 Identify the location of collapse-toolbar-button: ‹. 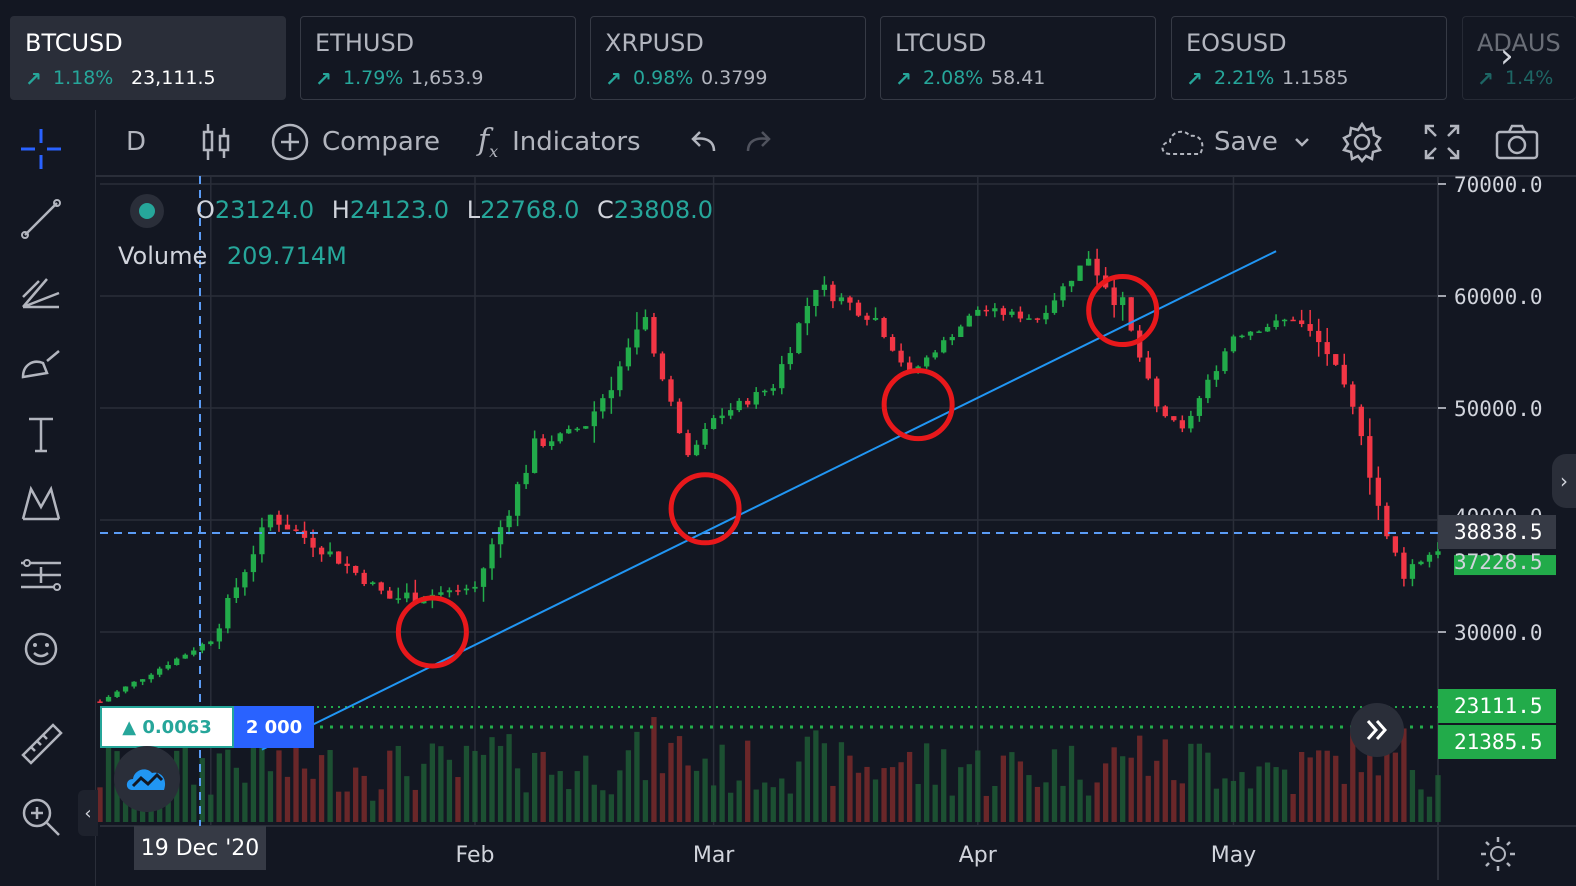
(88, 813).